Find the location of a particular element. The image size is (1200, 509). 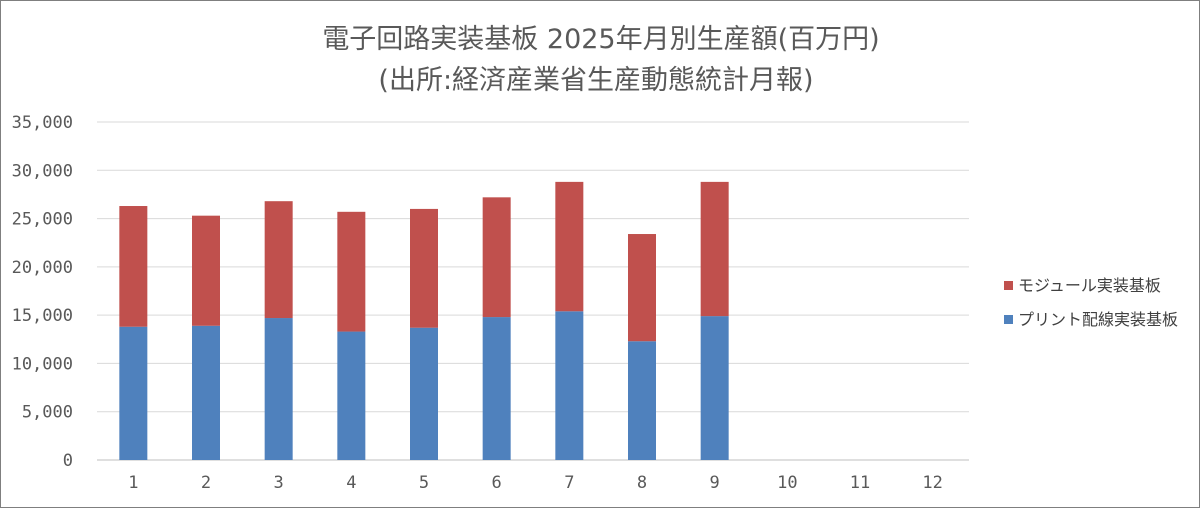

x-tick-label: 6 is located at coordinates (497, 483).